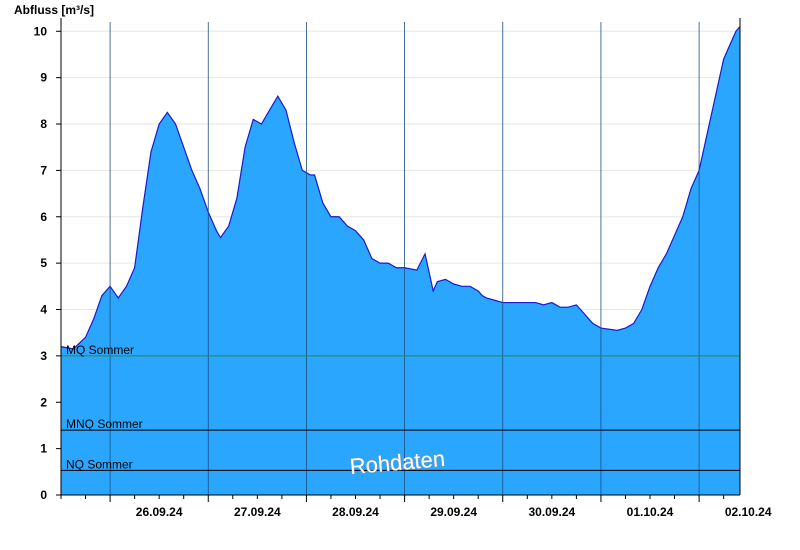  Describe the element at coordinates (41, 31) in the screenshot. I see `y-tick-label: 10` at that location.